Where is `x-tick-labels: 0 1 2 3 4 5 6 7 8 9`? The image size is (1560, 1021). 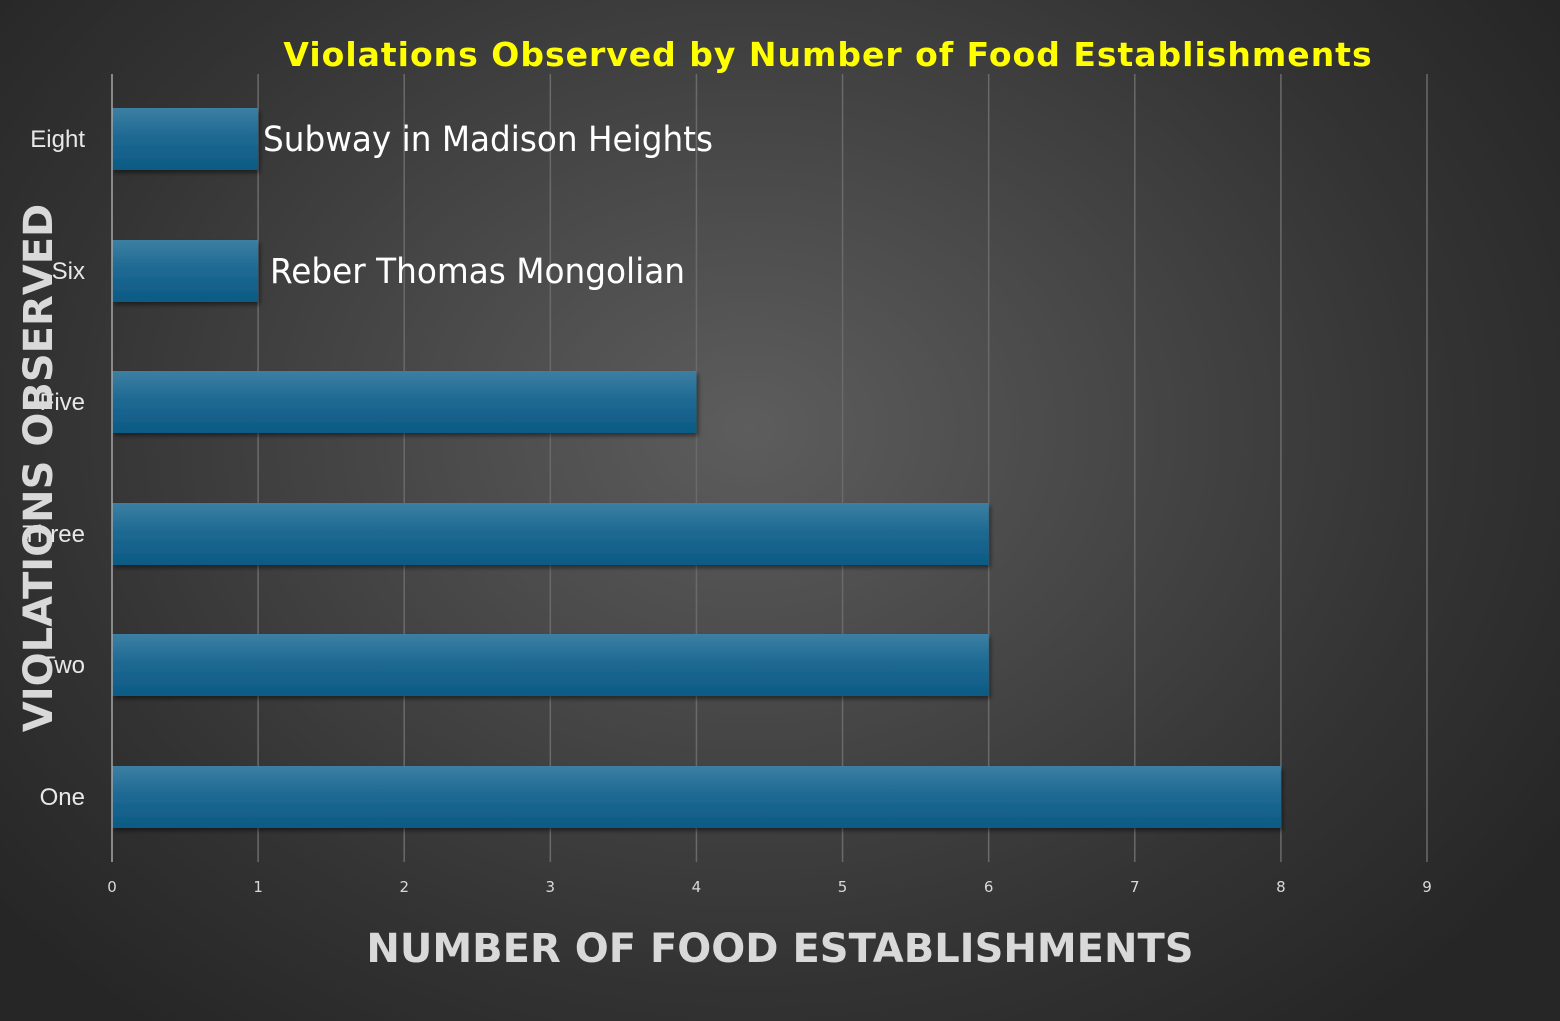 x-tick-labels: 0 1 2 3 4 5 6 7 8 9 is located at coordinates (769, 887).